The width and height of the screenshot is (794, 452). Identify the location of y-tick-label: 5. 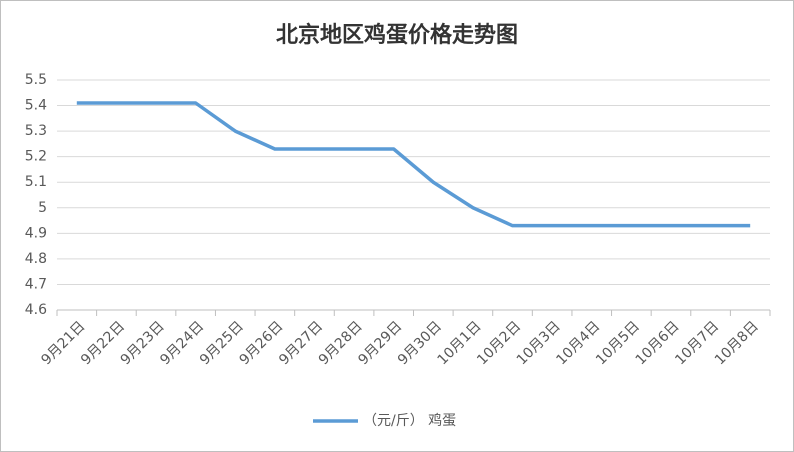
(42, 208).